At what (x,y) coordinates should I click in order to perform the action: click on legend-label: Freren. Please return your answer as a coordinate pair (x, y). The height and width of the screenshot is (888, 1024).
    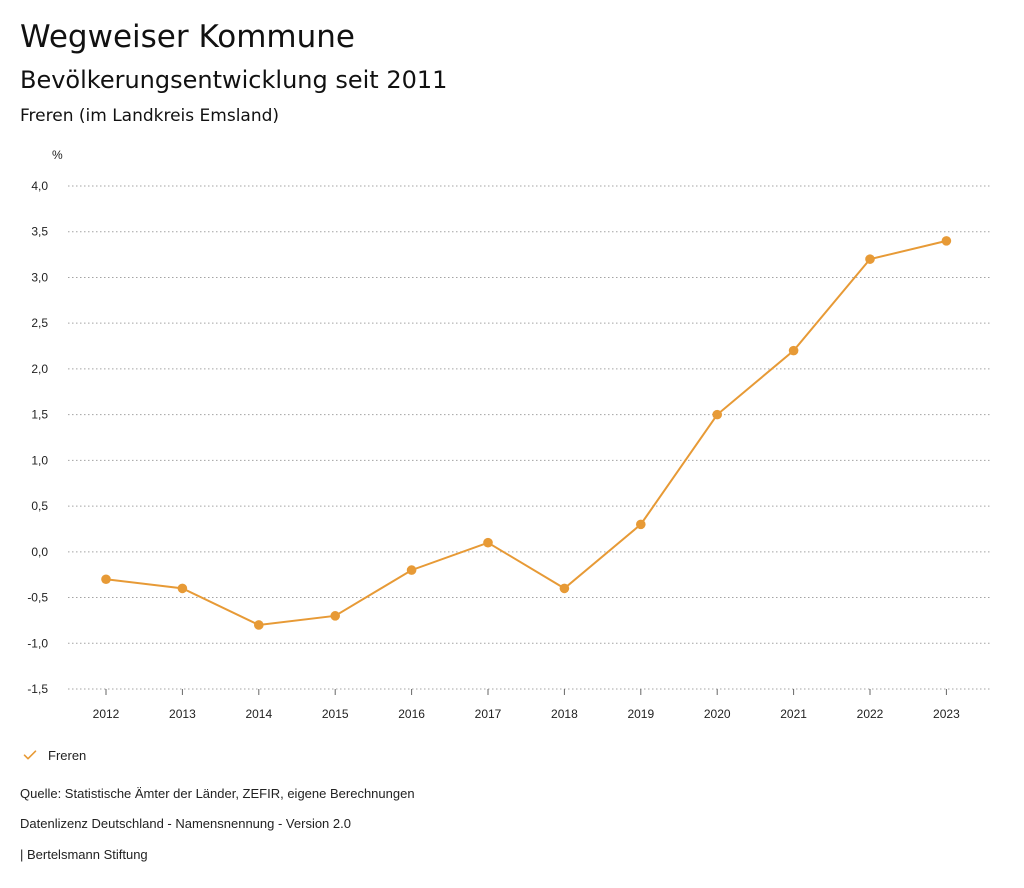
    Looking at the image, I should click on (67, 755).